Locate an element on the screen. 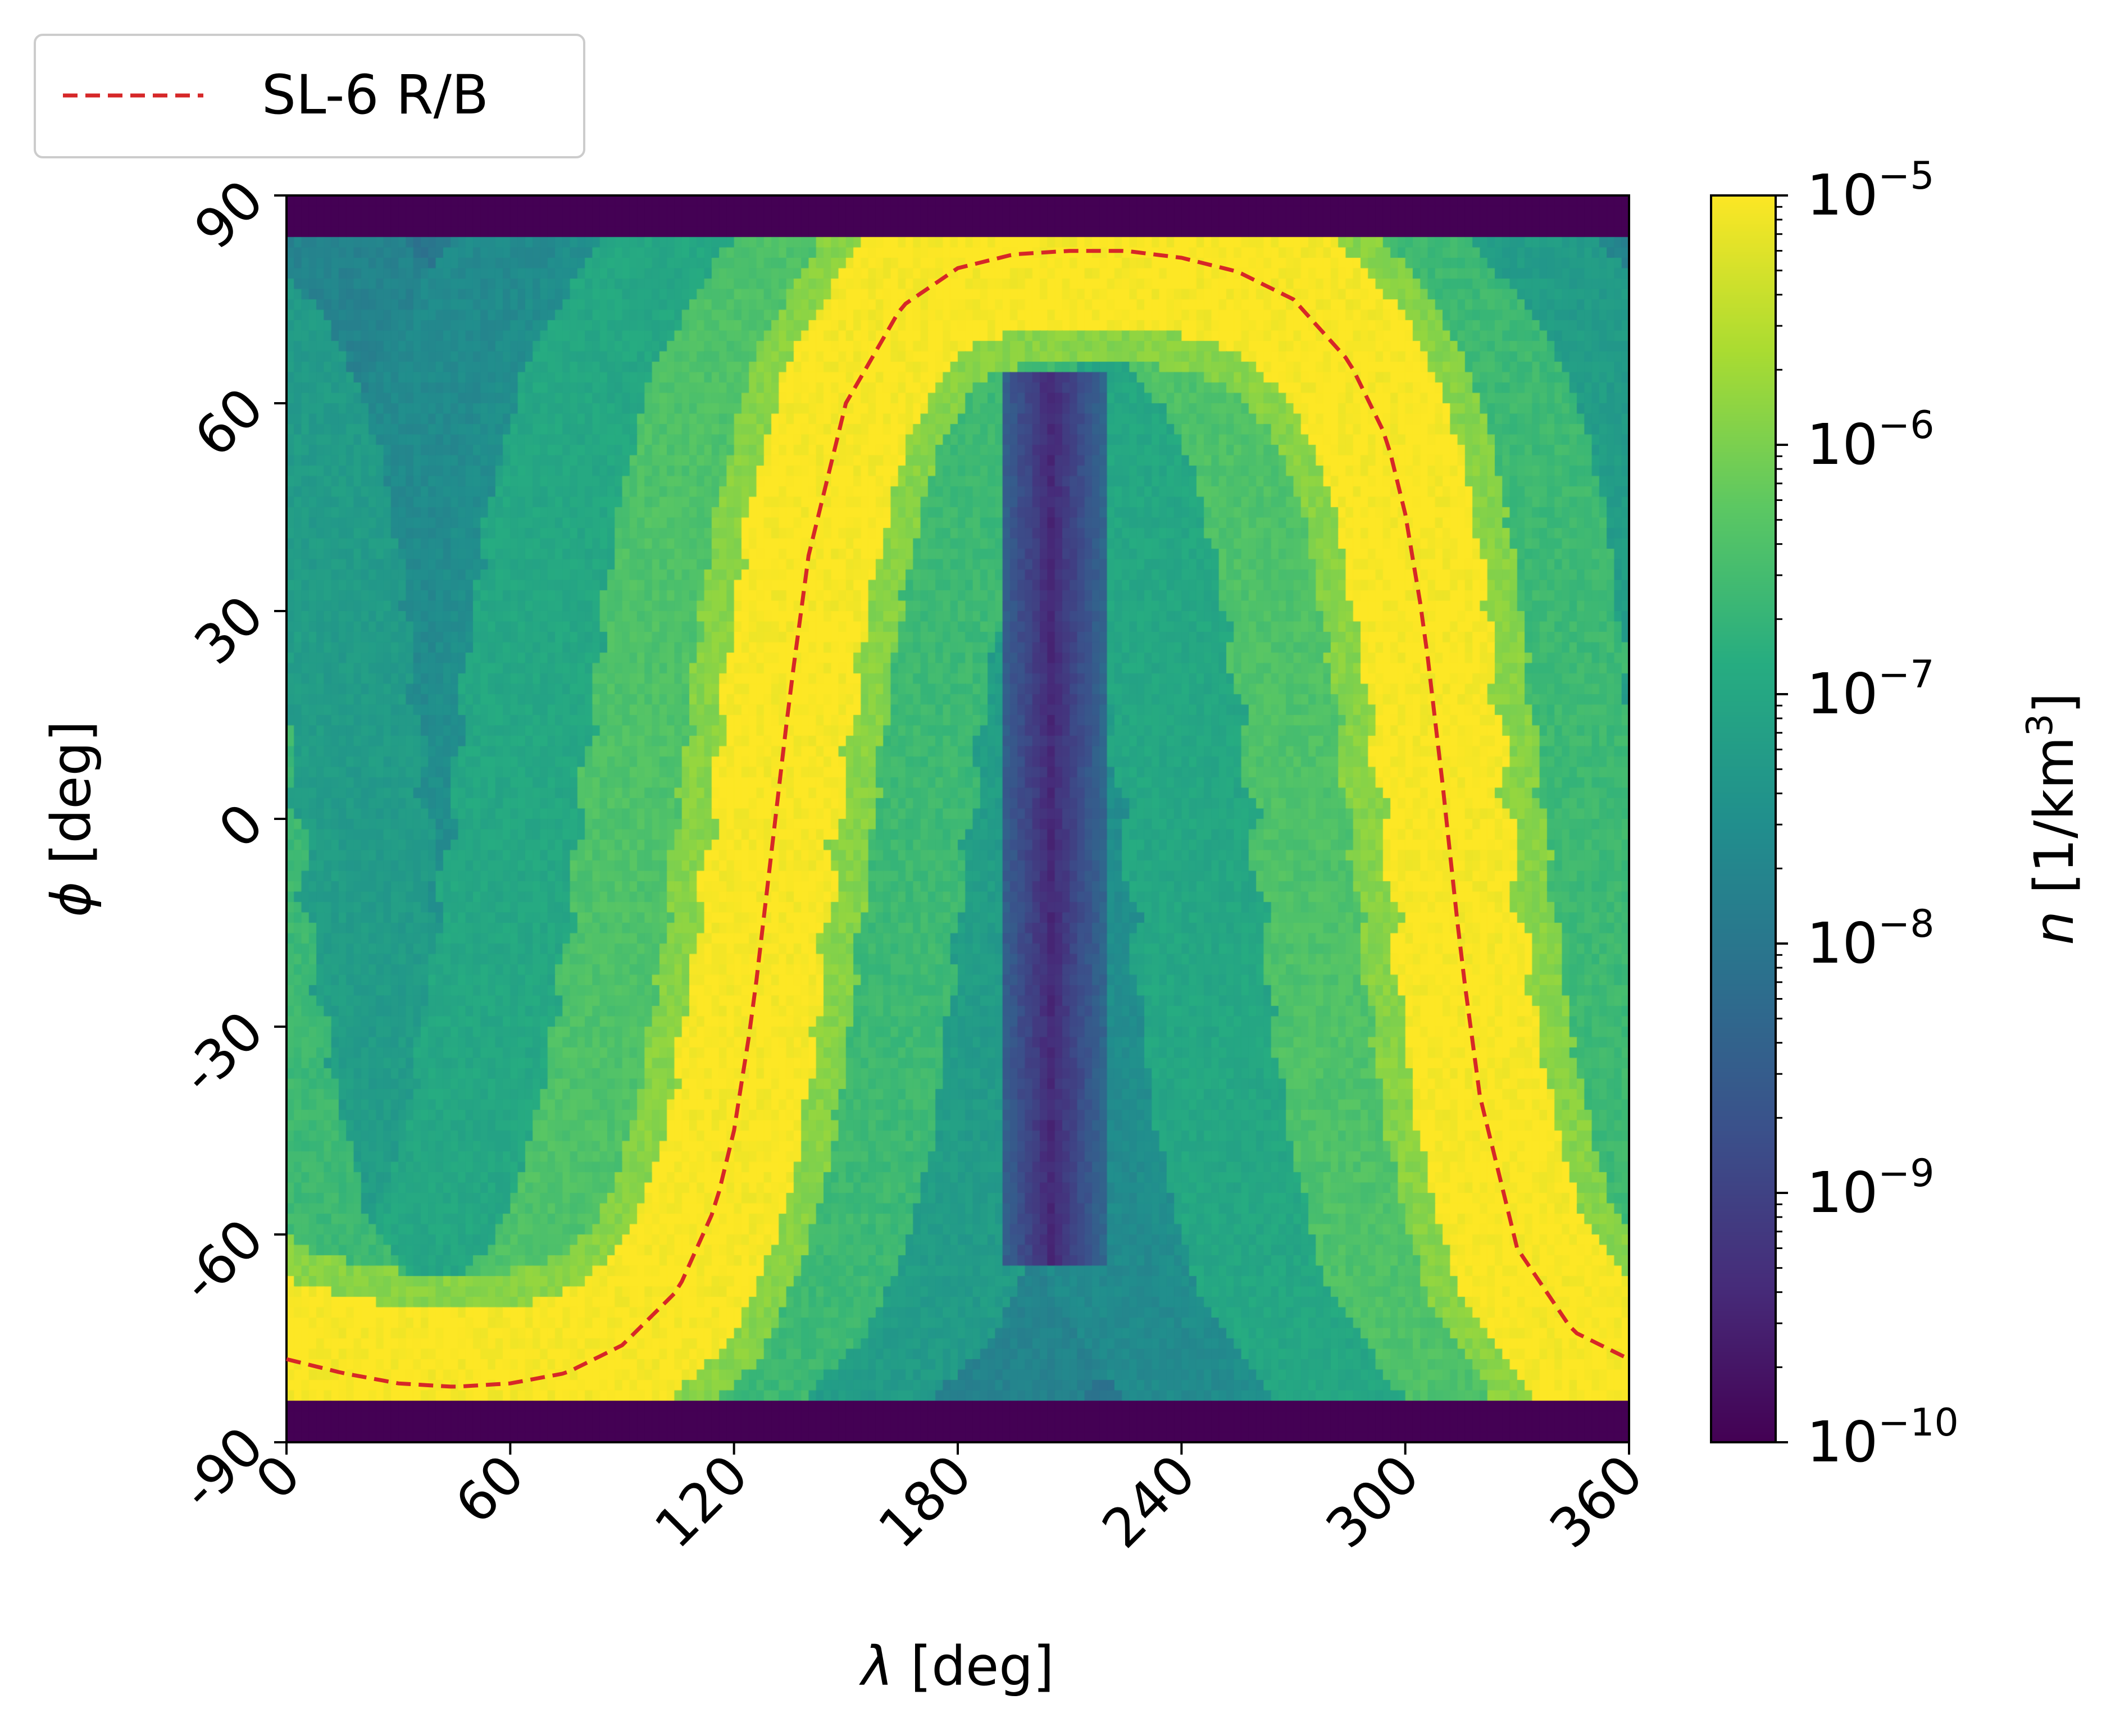 This screenshot has height=1736, width=2120. x-tick-label: 300 is located at coordinates (1372, 1501).